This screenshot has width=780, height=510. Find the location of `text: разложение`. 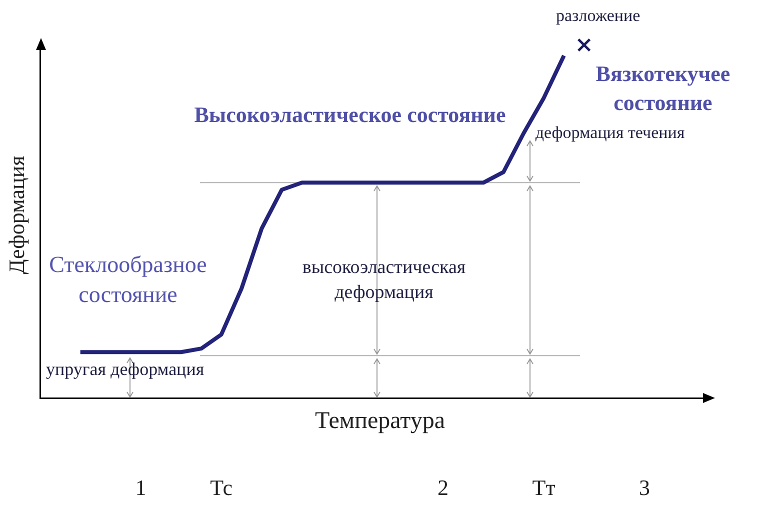

text: разложение is located at coordinates (599, 16).